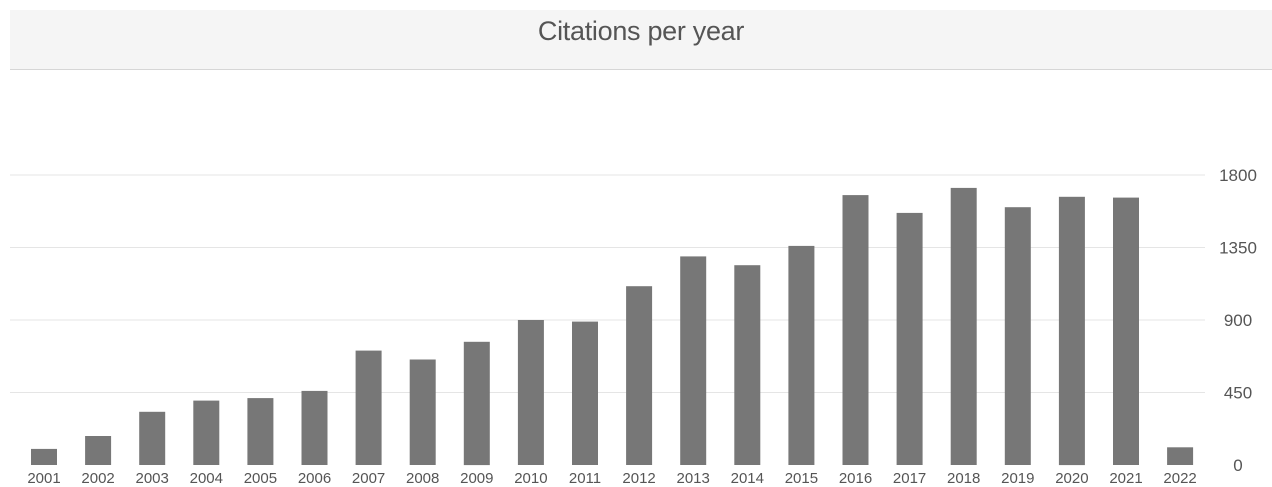 The height and width of the screenshot is (487, 1272). What do you see at coordinates (963, 326) in the screenshot?
I see `bar-2018` at bounding box center [963, 326].